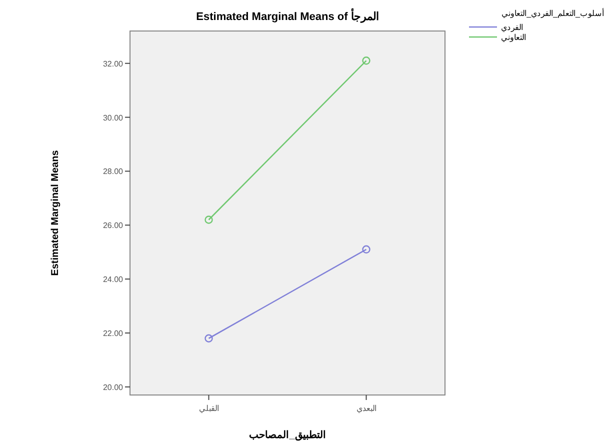 The height and width of the screenshot is (448, 606). Describe the element at coordinates (55, 213) in the screenshot. I see `y-axis-title: Estimated Marginal Means` at that location.